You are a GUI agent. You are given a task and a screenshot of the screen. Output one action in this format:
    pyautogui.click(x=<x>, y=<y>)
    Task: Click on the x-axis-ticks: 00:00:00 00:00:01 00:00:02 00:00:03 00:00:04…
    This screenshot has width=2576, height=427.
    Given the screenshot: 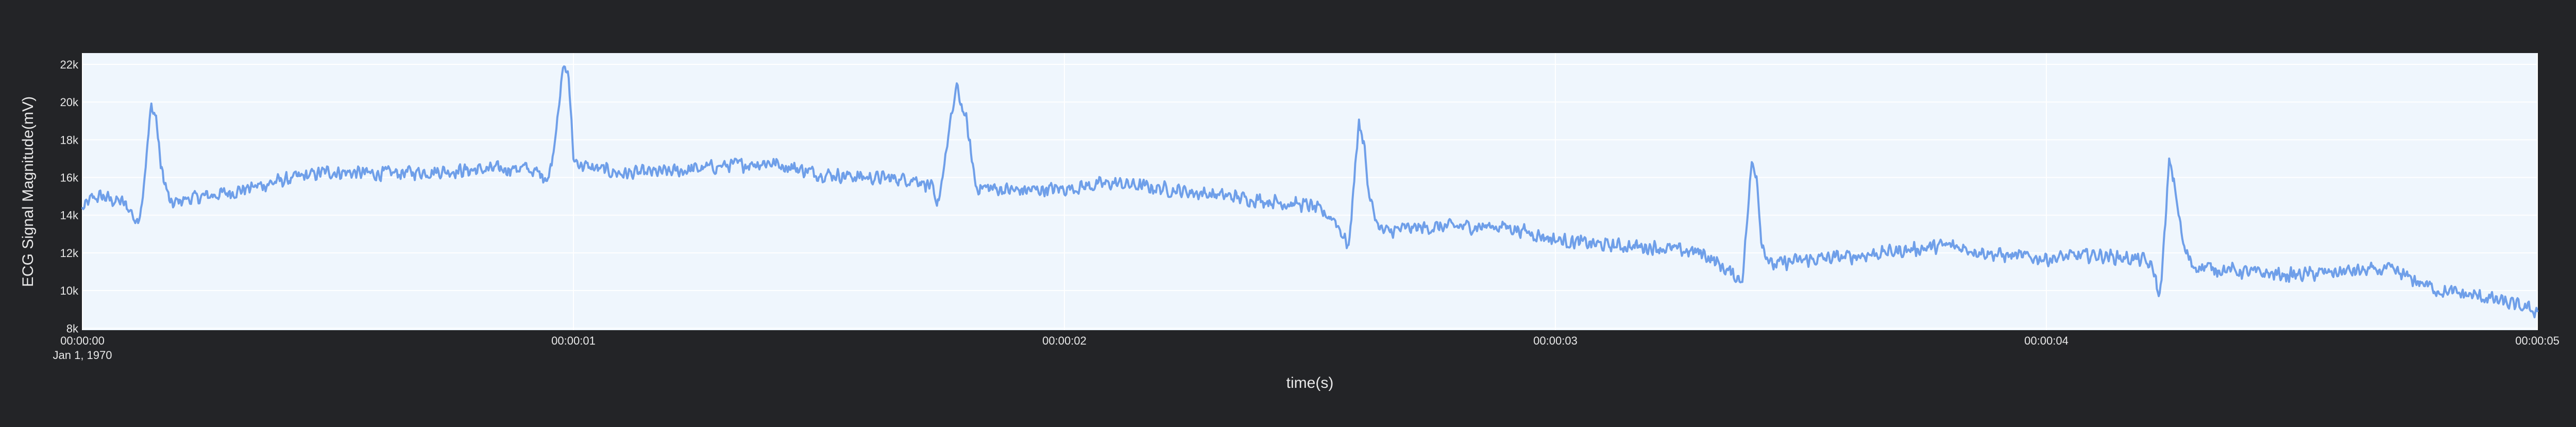 What is the action you would take?
    pyautogui.click(x=1310, y=340)
    